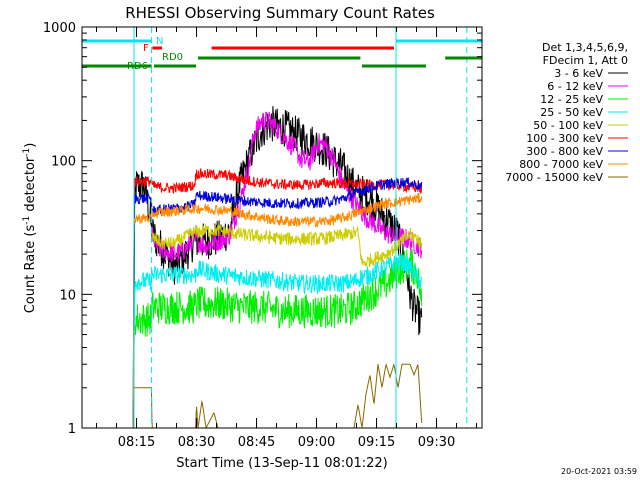 This screenshot has height=480, width=640. Describe the element at coordinates (280, 13) in the screenshot. I see `chart-title: RHESSI Observing Summary Count Rates` at that location.